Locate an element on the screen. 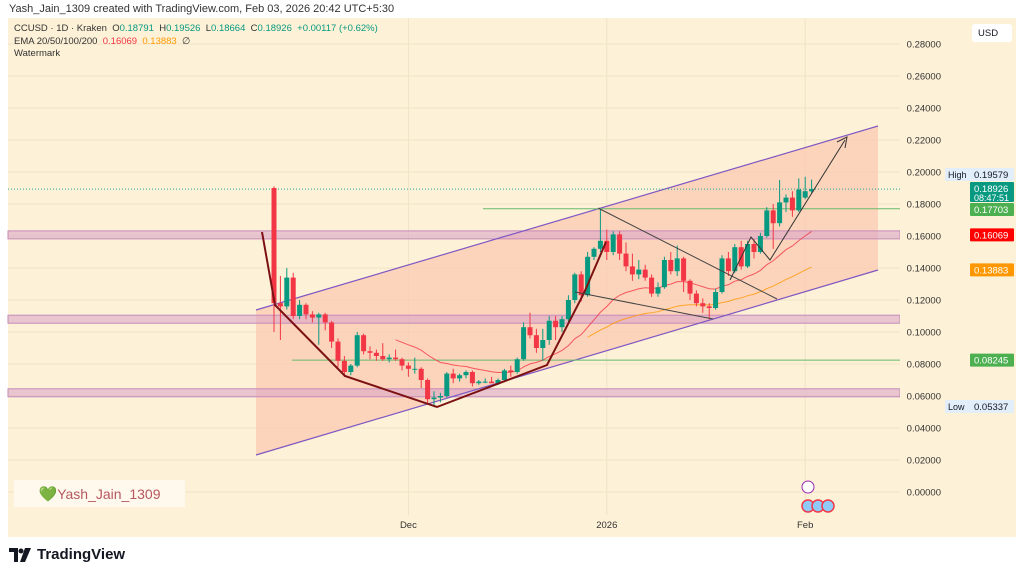  price-label-low: 0.05337 Low is located at coordinates (979, 406).